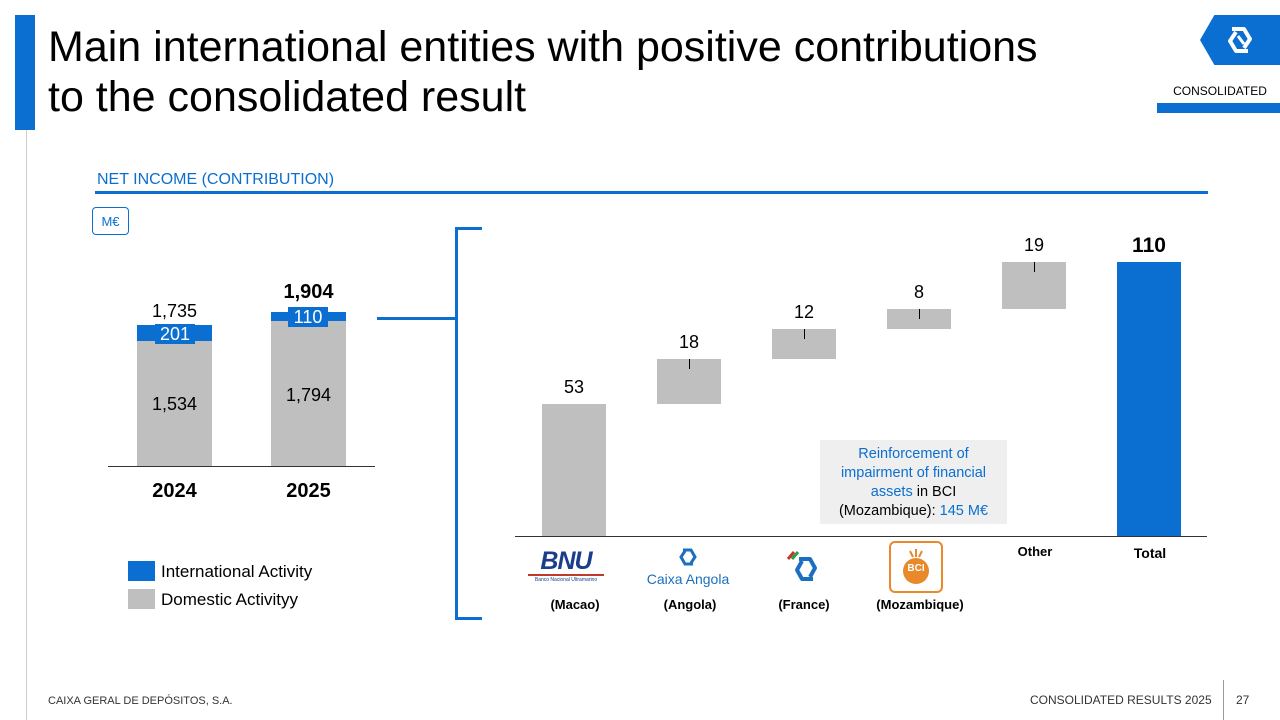 This screenshot has height=720, width=1280. What do you see at coordinates (308, 491) in the screenshot?
I see `tick-2025: 2025` at bounding box center [308, 491].